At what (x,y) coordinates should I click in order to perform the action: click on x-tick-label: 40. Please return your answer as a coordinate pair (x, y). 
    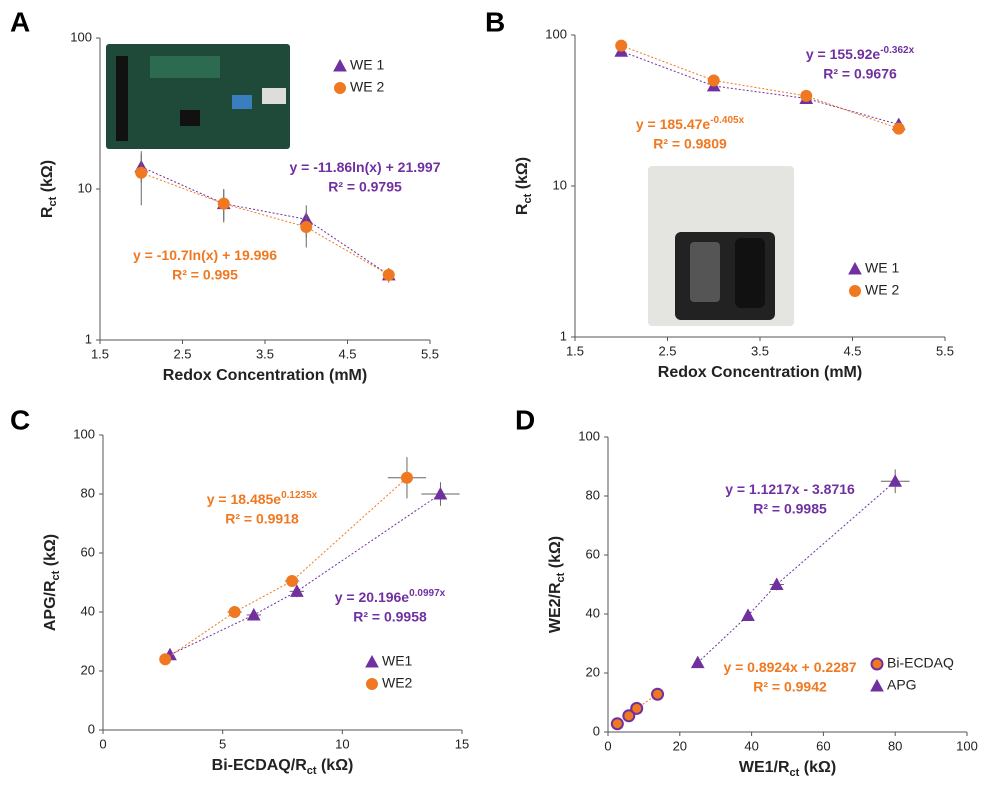
    Looking at the image, I should click on (751, 745).